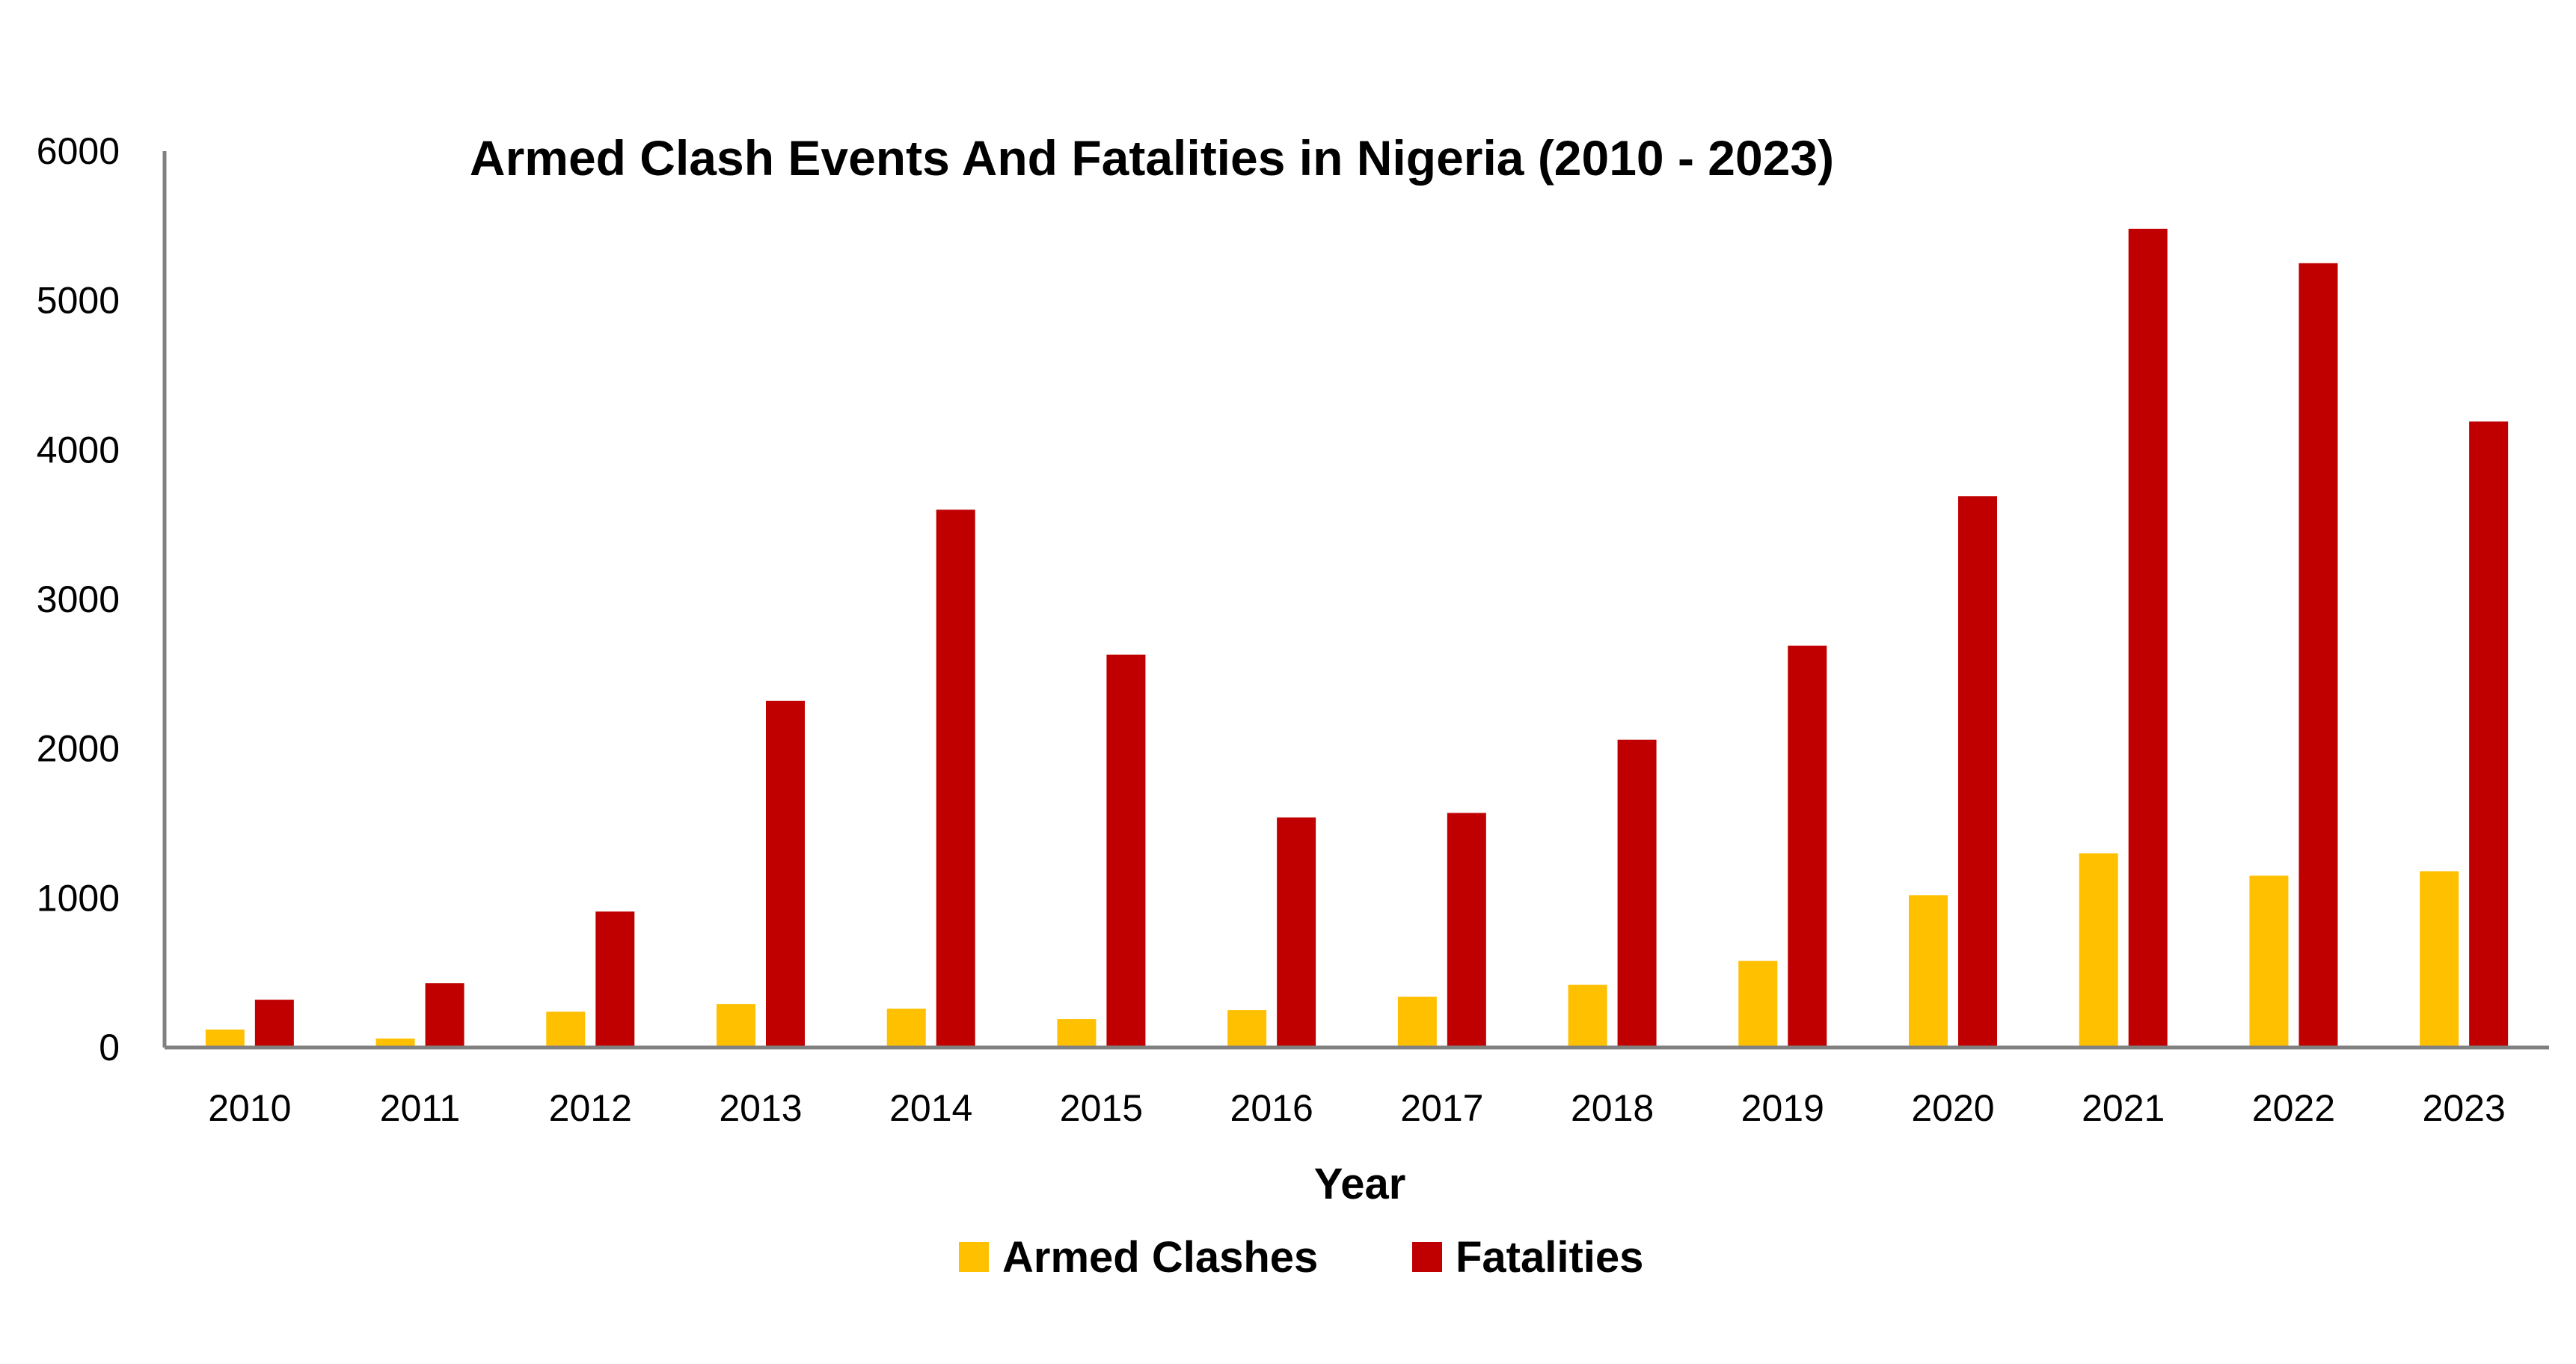 The width and height of the screenshot is (2576, 1364). What do you see at coordinates (1271, 1108) in the screenshot?
I see `x-tick-label: 2016` at bounding box center [1271, 1108].